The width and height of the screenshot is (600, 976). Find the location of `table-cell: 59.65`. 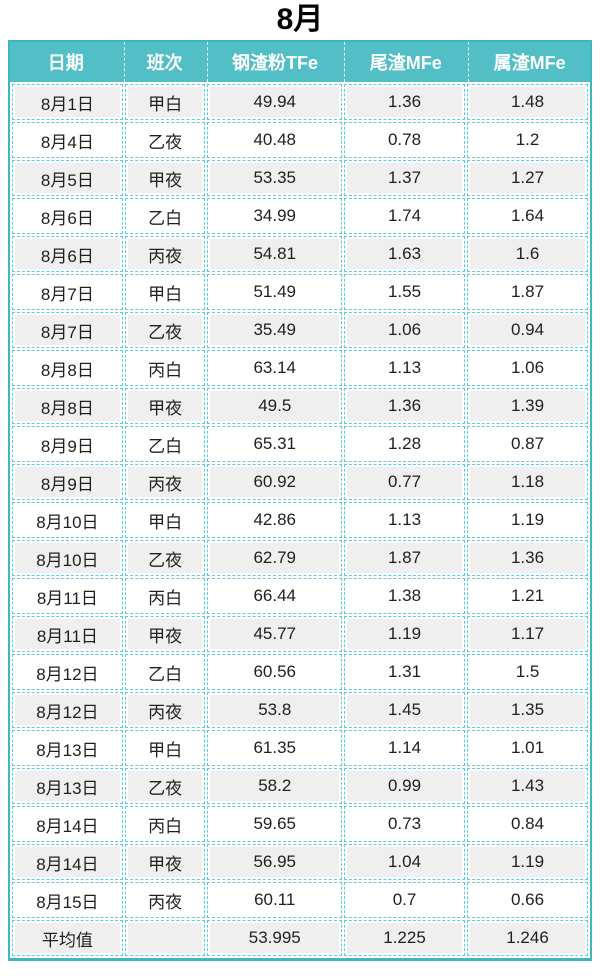

table-cell: 59.65 is located at coordinates (275, 824).